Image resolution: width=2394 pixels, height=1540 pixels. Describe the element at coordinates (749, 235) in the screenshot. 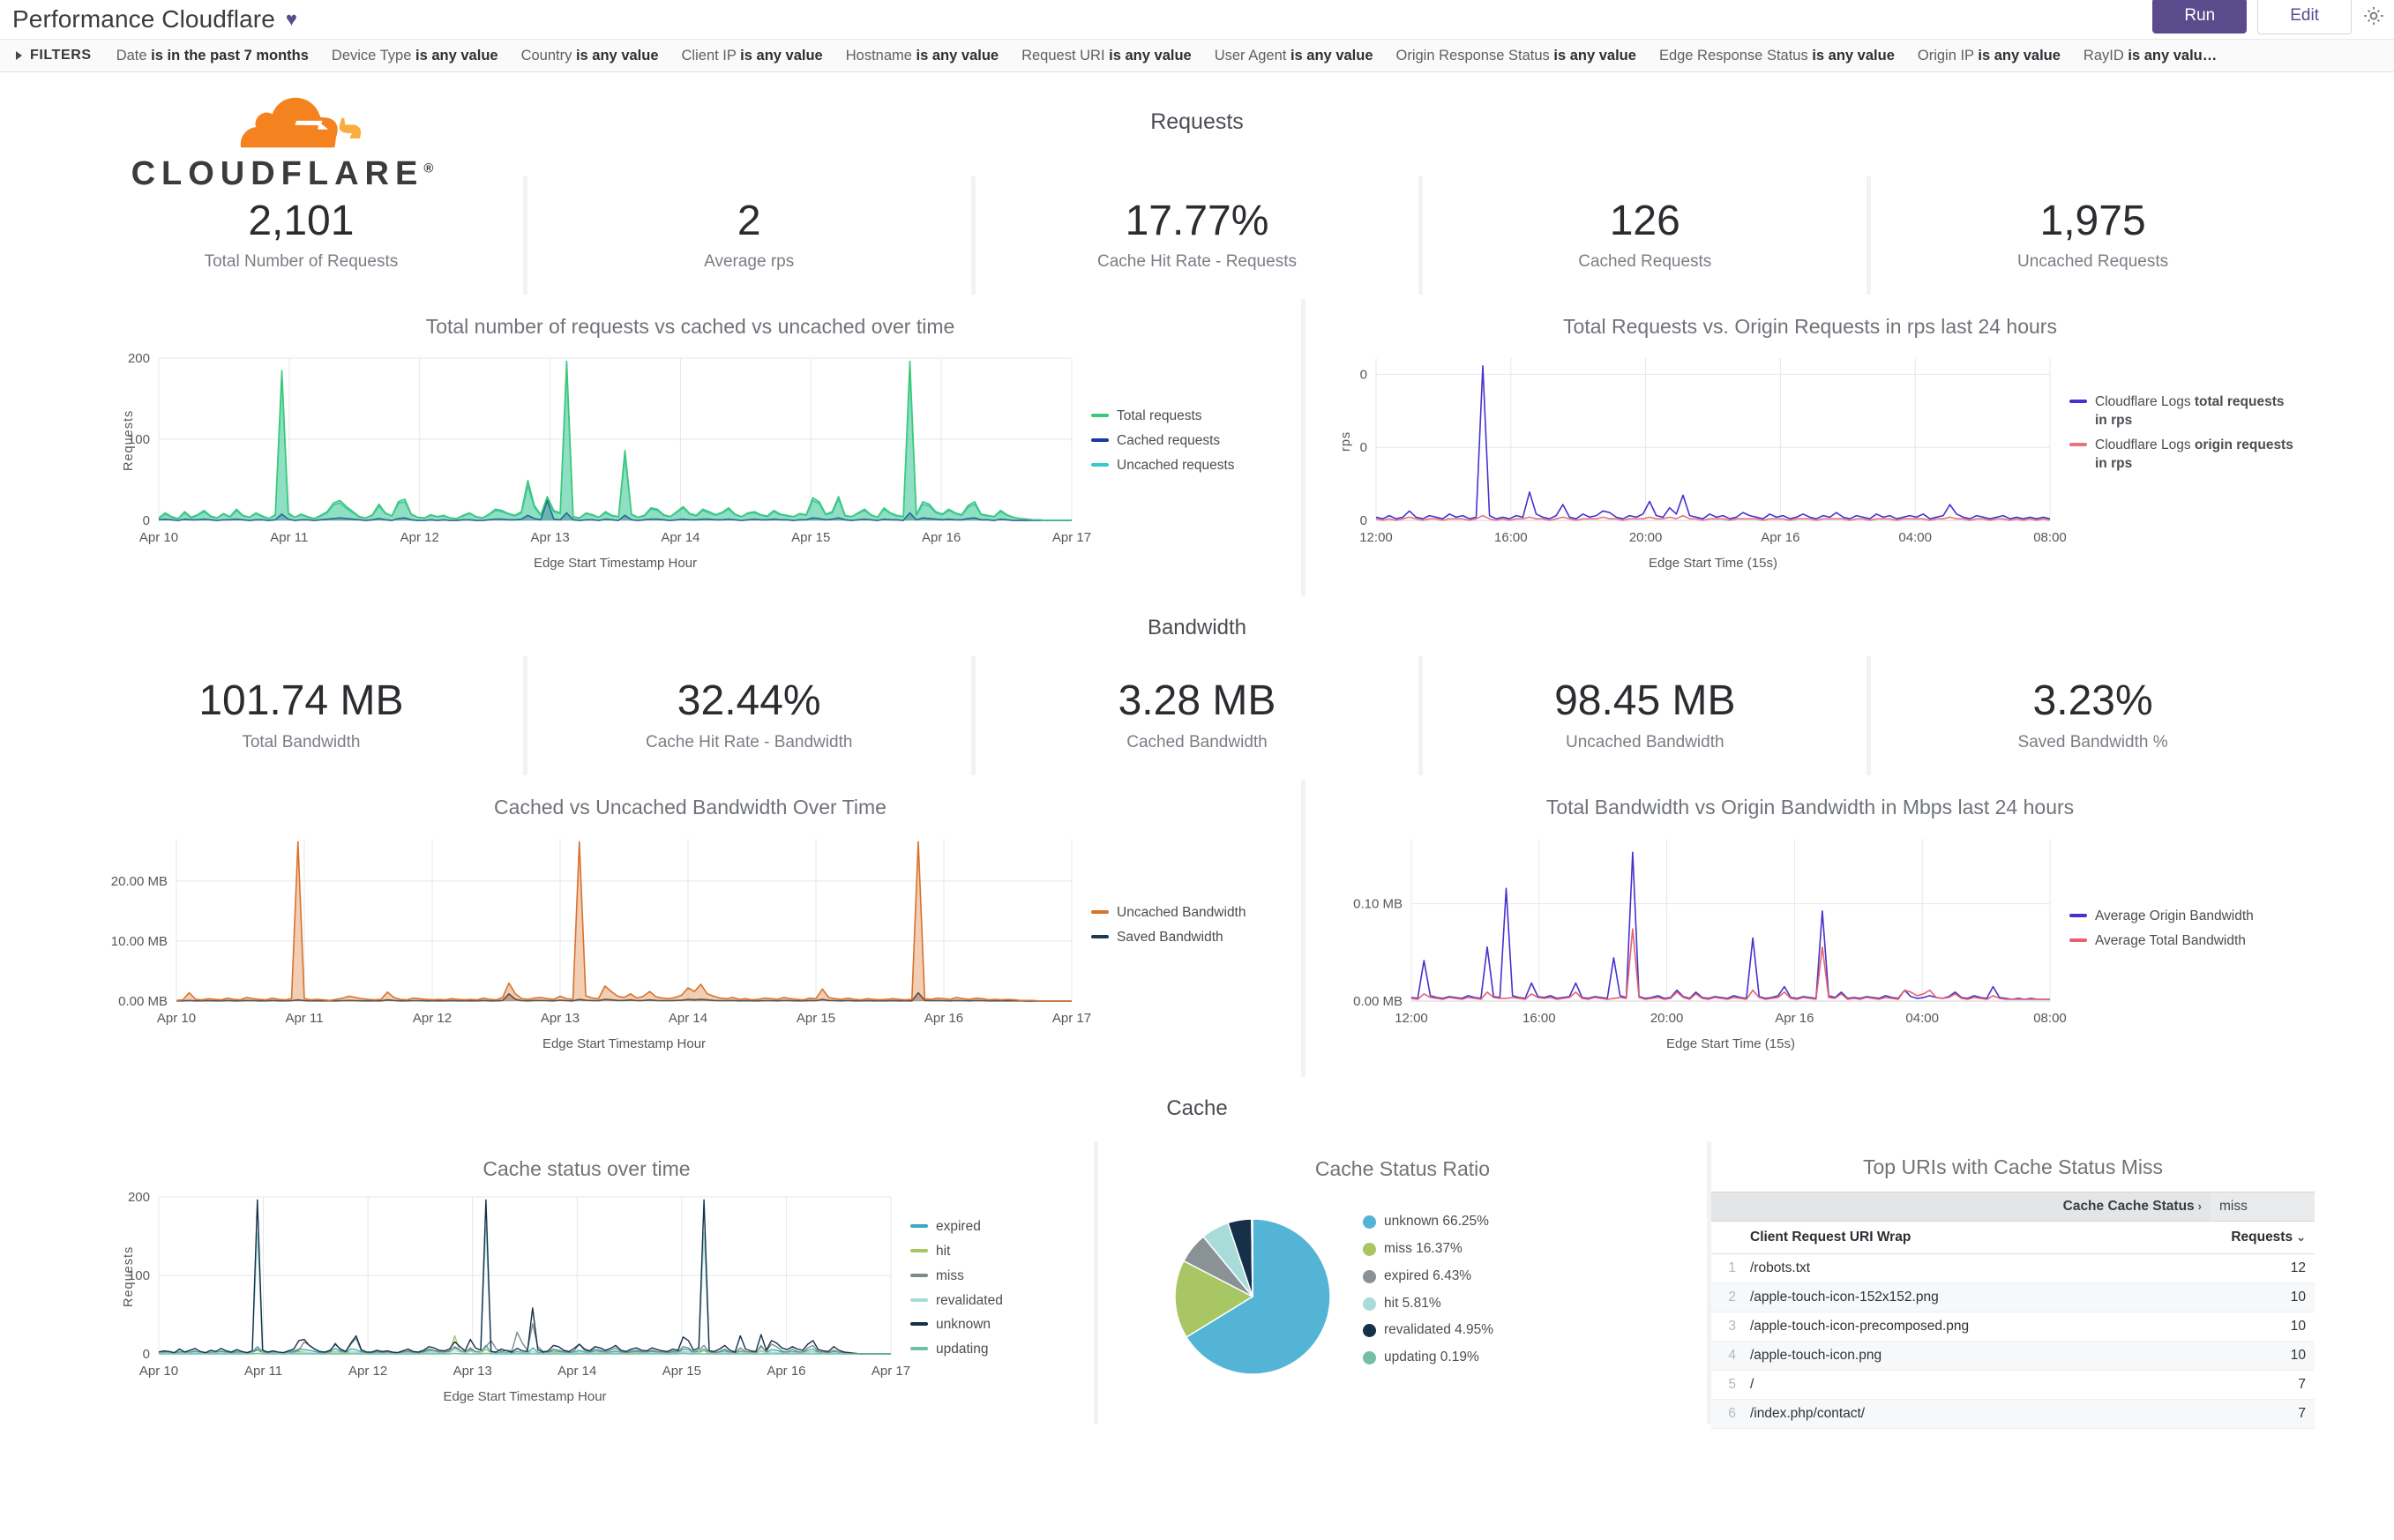

I see `requests-kpi-tile: 2 Average rps` at that location.